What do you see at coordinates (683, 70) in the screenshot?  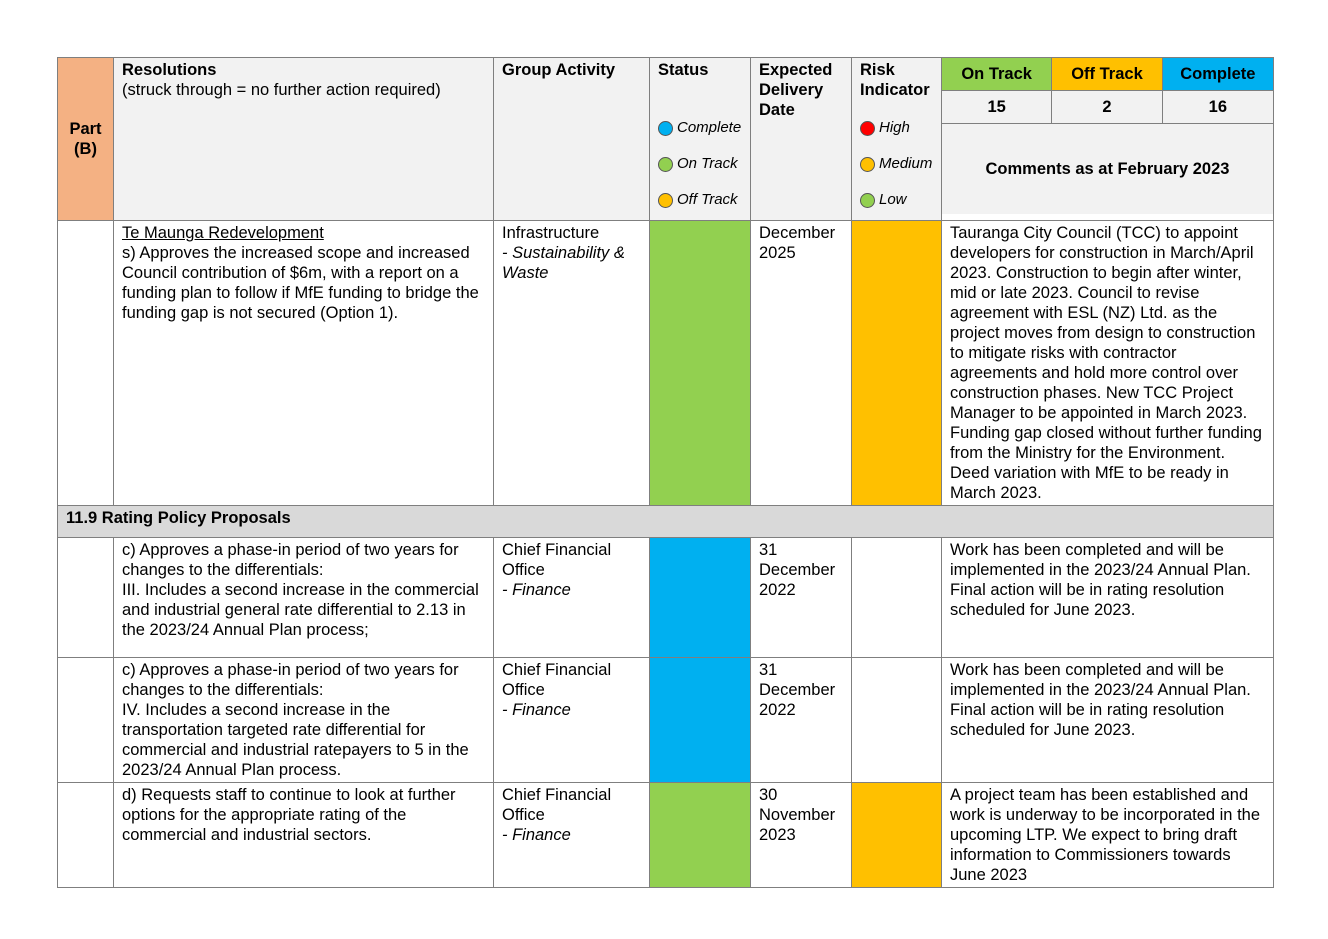 I see `status-title: Status` at bounding box center [683, 70].